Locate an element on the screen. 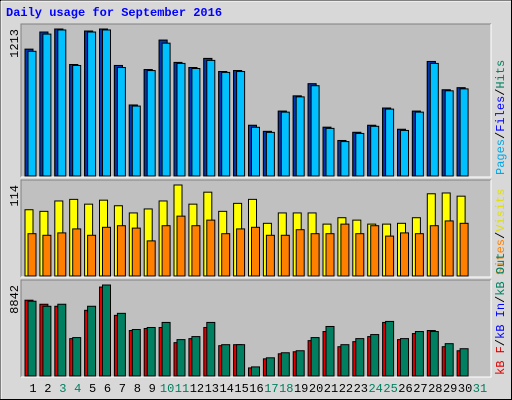  x-tick-label: 2 is located at coordinates (47, 389).